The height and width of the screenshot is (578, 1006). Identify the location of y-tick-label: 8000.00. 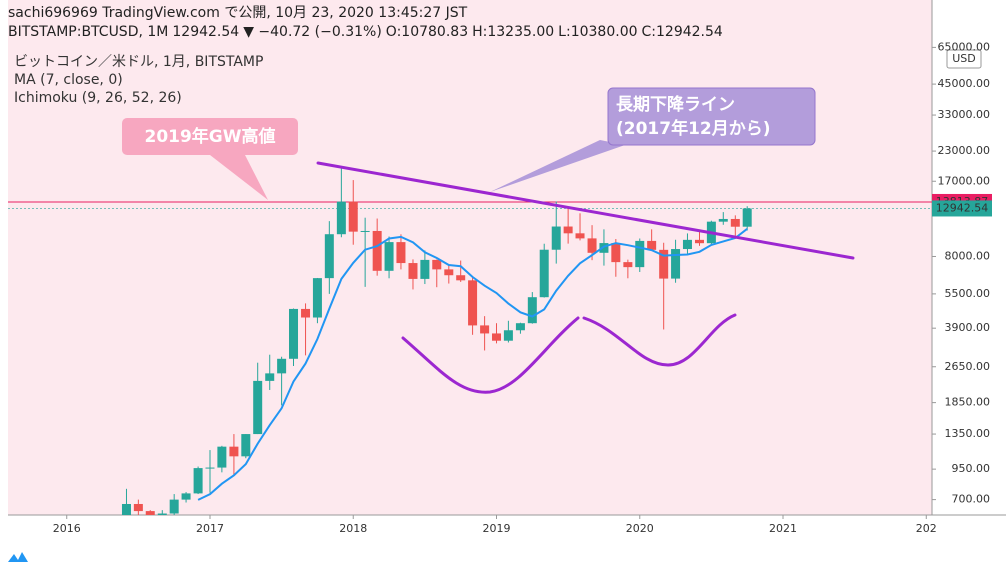
(968, 255).